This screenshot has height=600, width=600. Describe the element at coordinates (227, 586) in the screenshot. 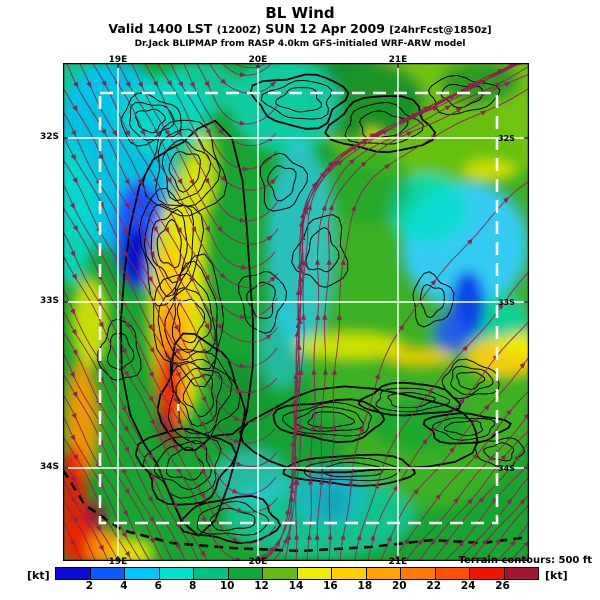

I see `colorbar-tick: 10` at that location.